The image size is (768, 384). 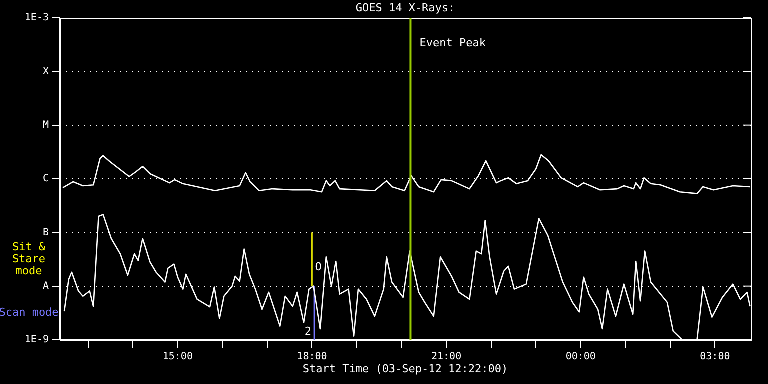 What do you see at coordinates (29, 313) in the screenshot?
I see `text: Scan mode` at bounding box center [29, 313].